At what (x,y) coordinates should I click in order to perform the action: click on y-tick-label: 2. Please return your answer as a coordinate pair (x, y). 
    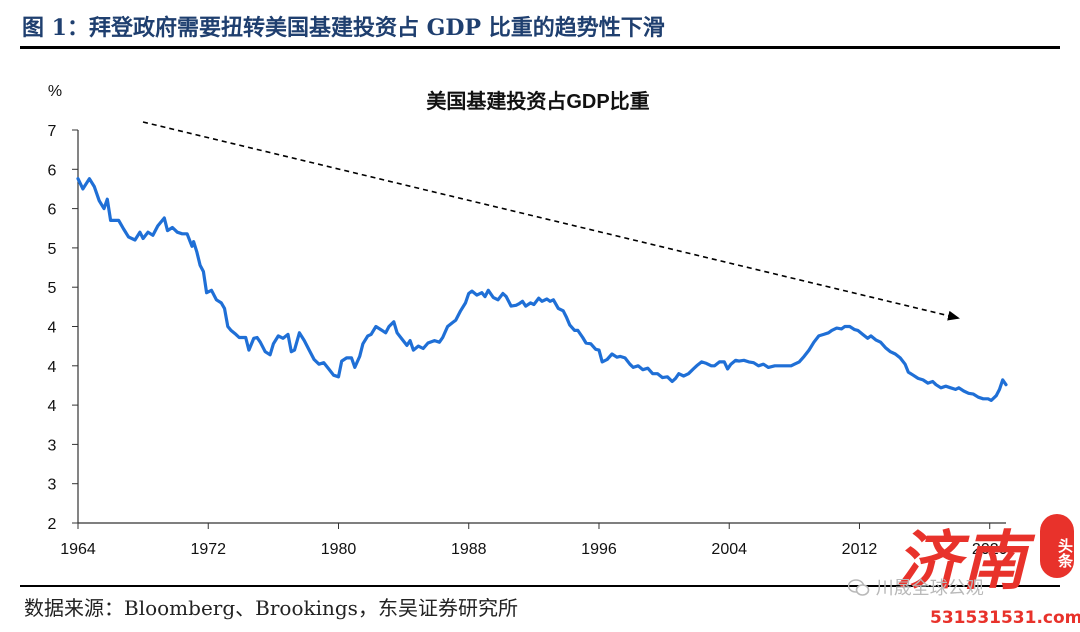
    Looking at the image, I should click on (52, 524).